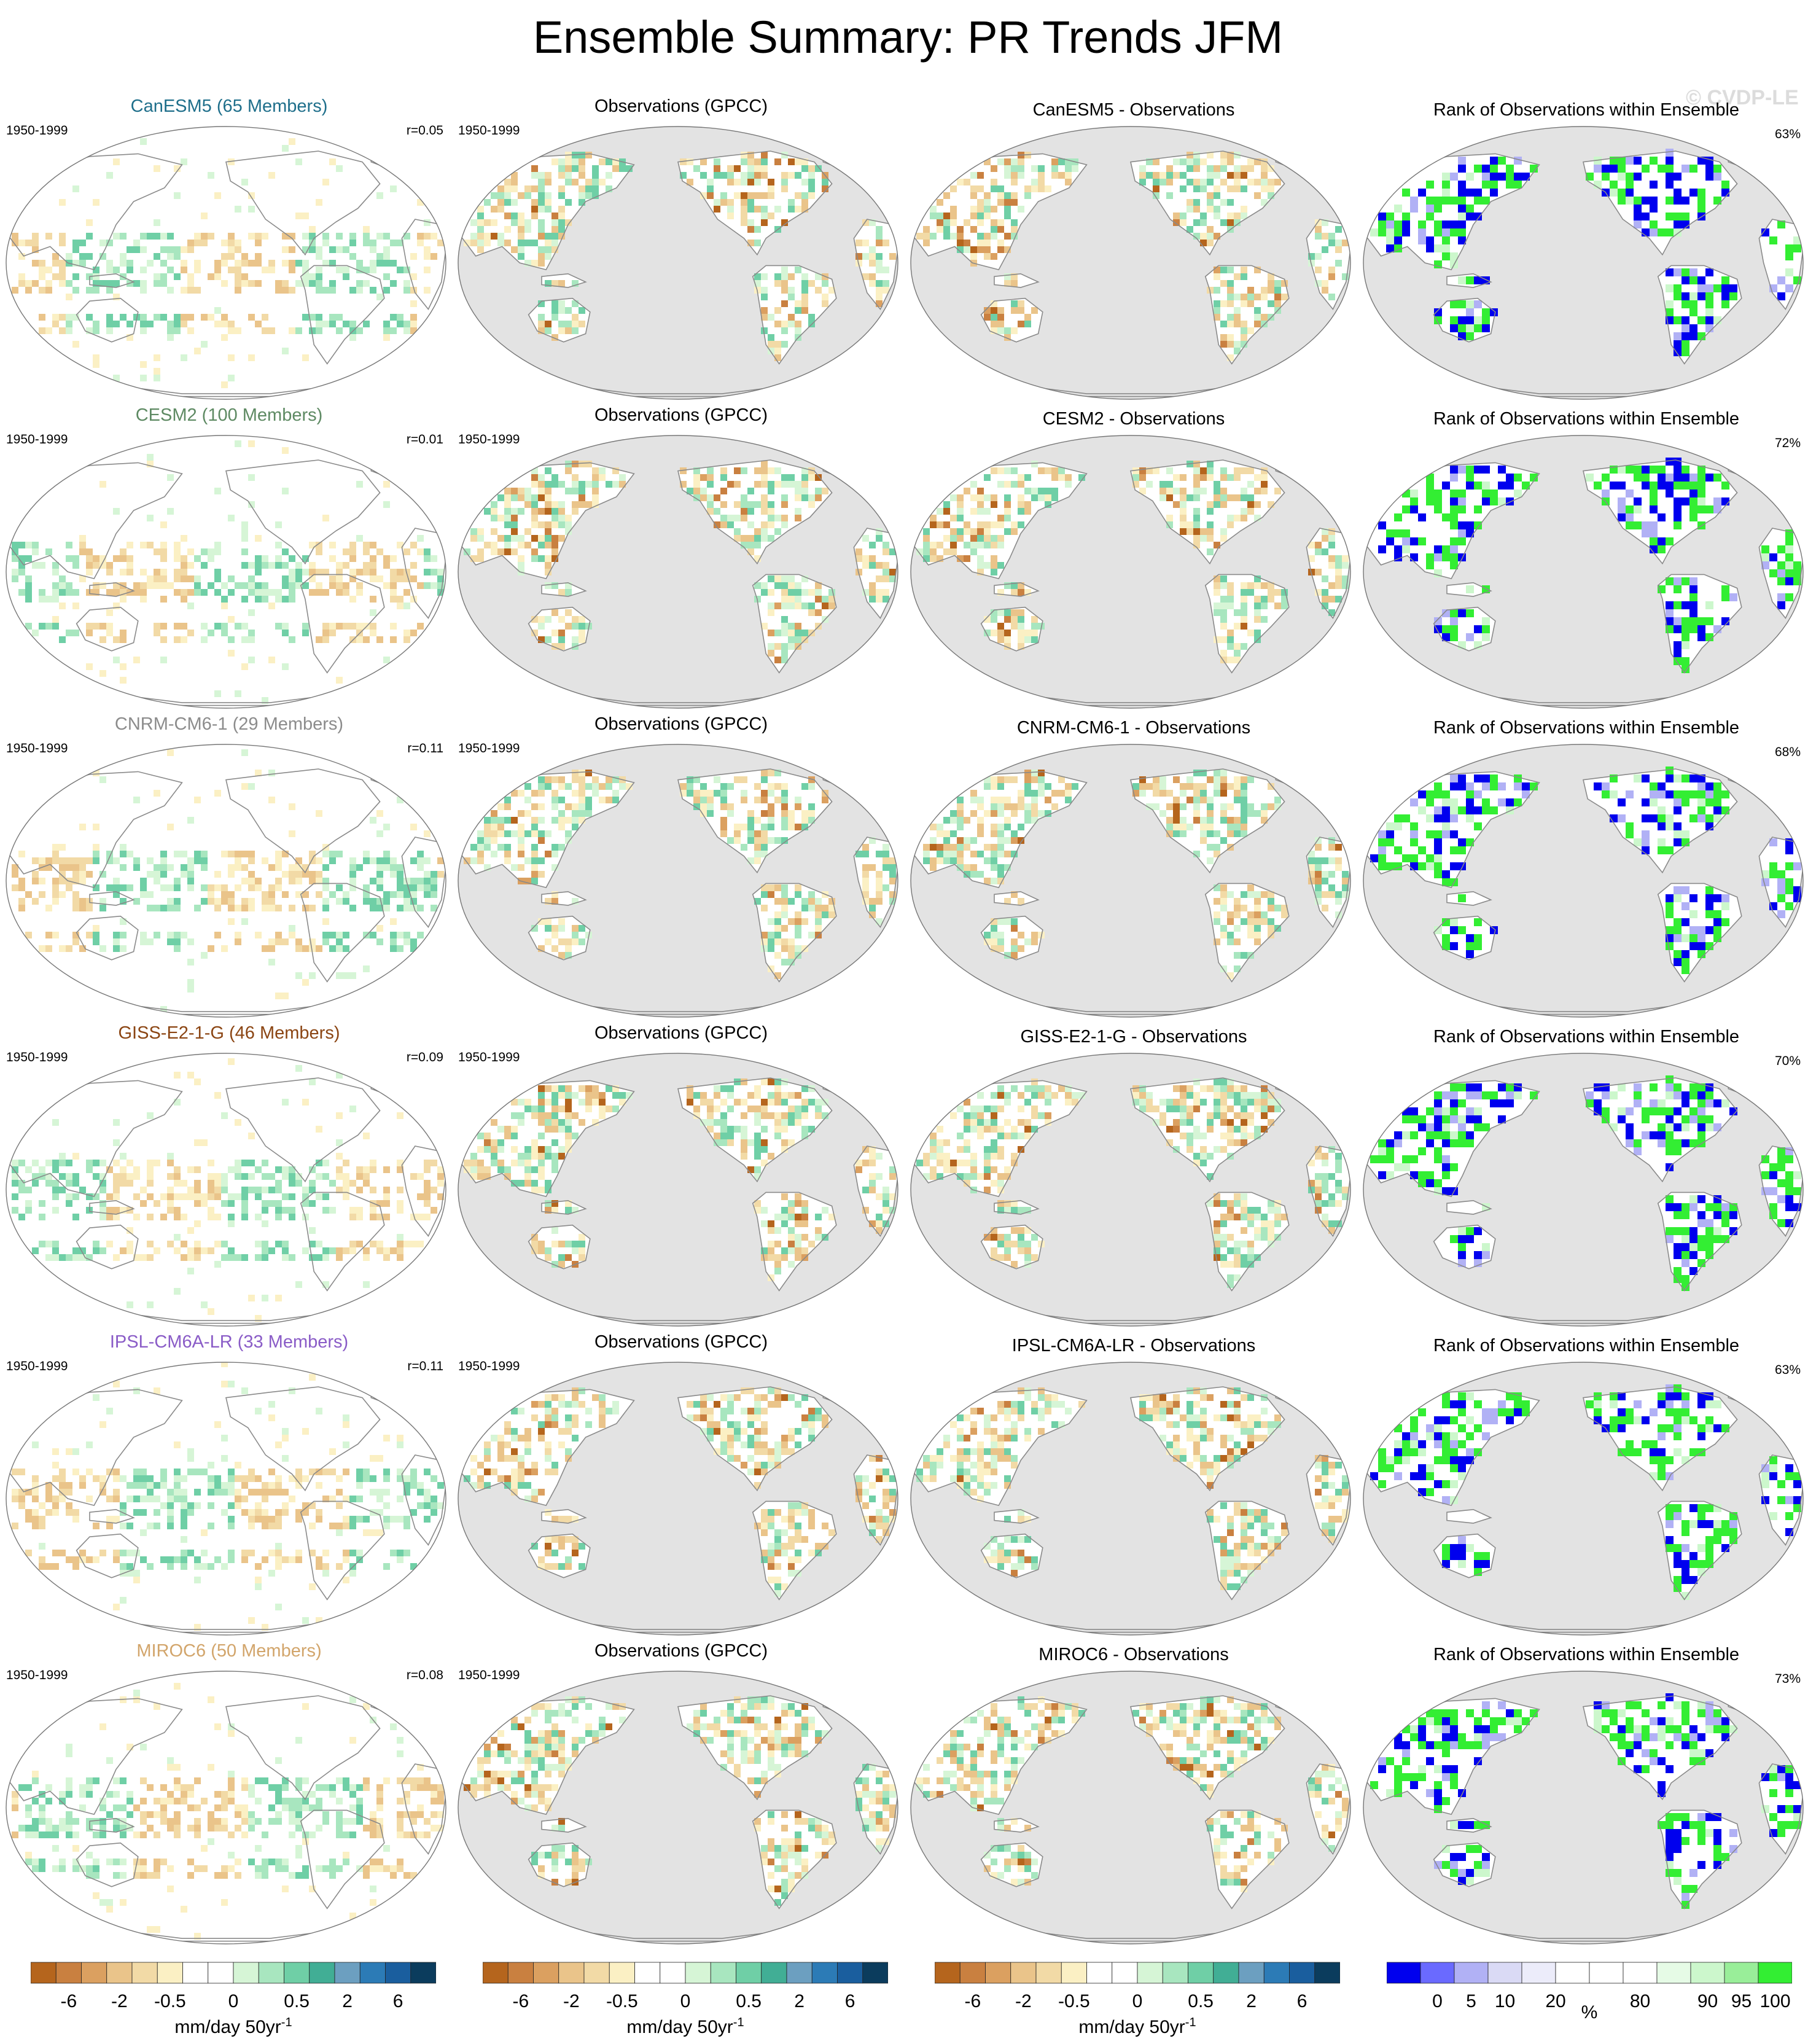 The width and height of the screenshot is (1816, 2044). What do you see at coordinates (1787, 752) in the screenshot?
I see `rank-percent: 68%` at bounding box center [1787, 752].